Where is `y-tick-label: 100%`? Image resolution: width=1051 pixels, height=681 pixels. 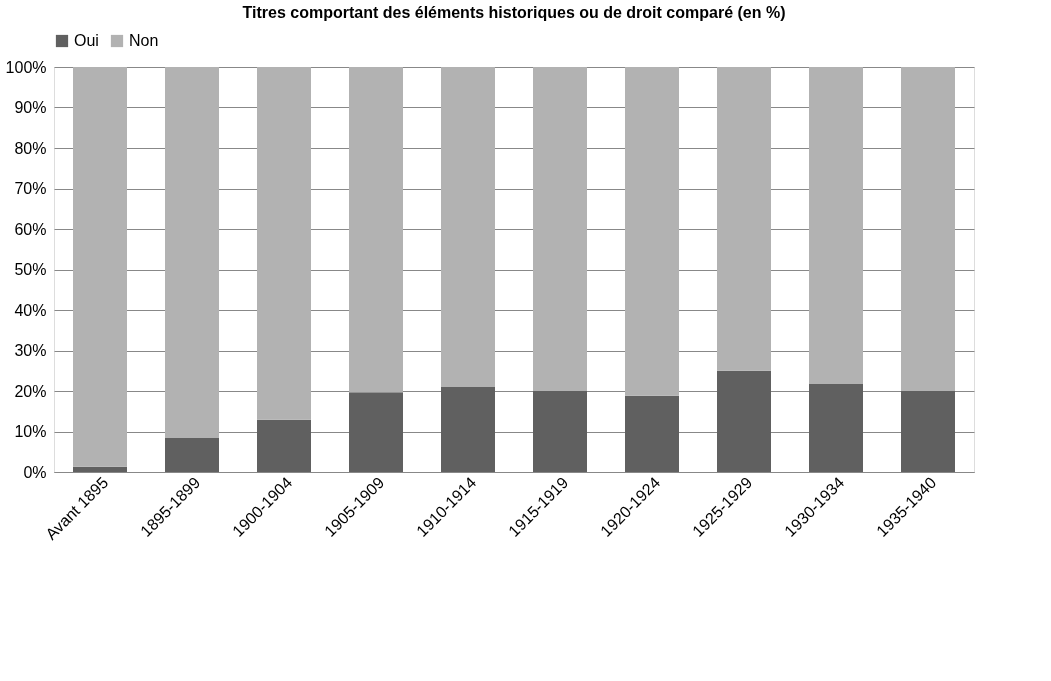
y-tick-label: 100% is located at coordinates (26, 67).